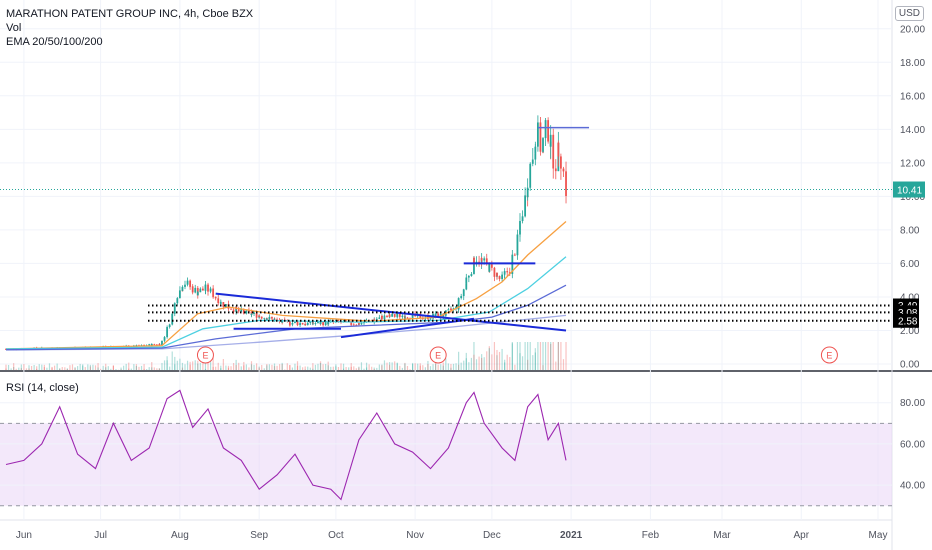 The image size is (932, 550). I want to click on earnings-marker, so click(438, 355).